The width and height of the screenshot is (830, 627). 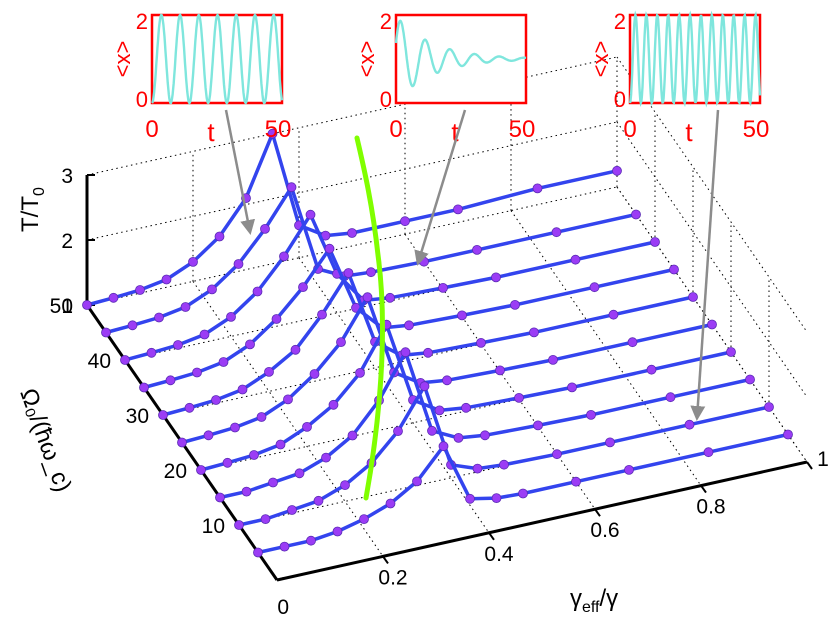 I want to click on x-tick-label: 1, so click(x=823, y=459).